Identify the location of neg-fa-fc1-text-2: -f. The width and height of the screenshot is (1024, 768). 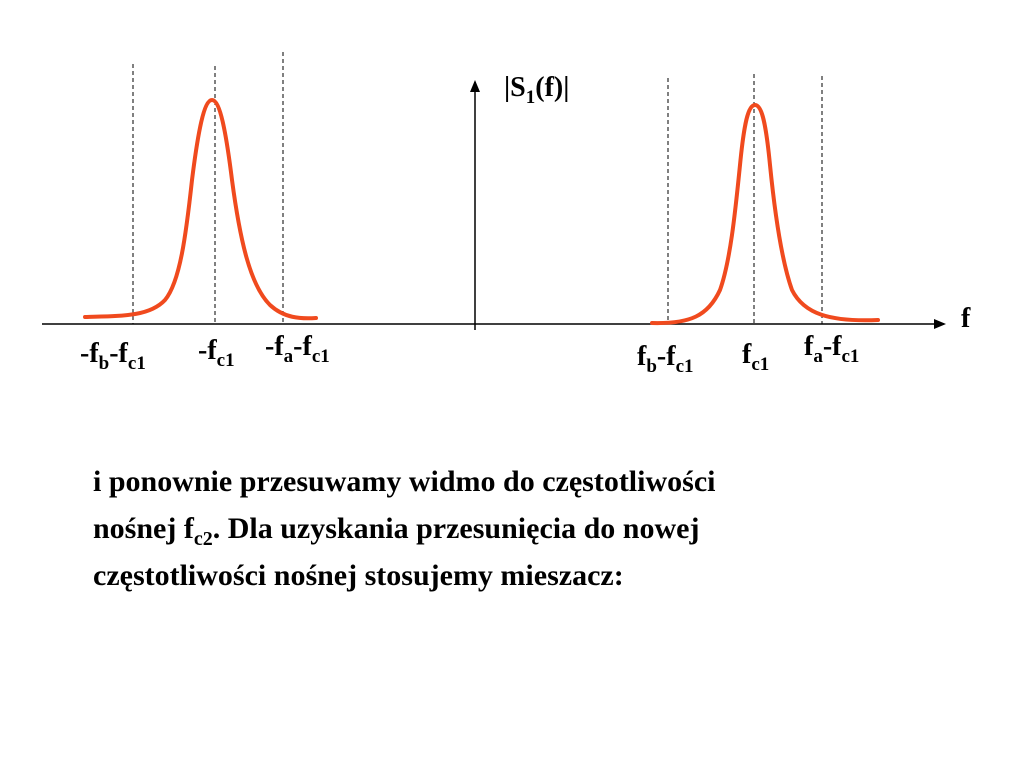
(302, 346).